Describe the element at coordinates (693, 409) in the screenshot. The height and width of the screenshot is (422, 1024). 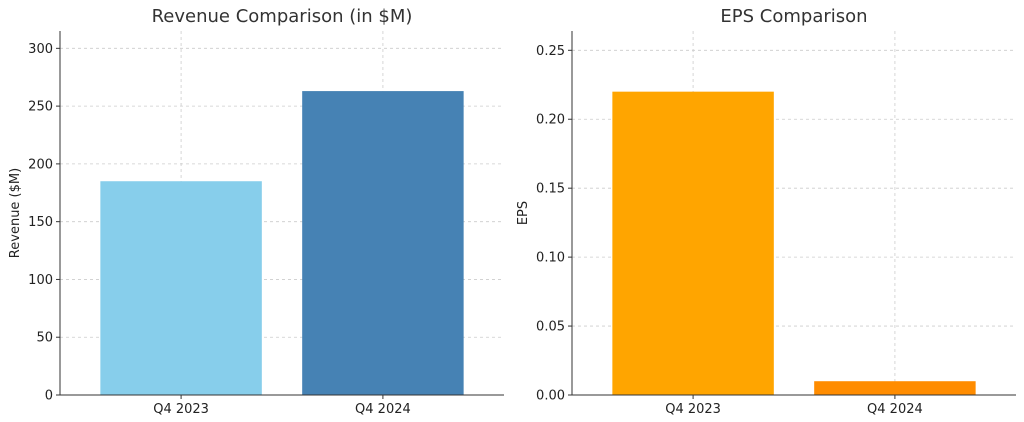
I see `eps-xtick-label: Q4 2023` at that location.